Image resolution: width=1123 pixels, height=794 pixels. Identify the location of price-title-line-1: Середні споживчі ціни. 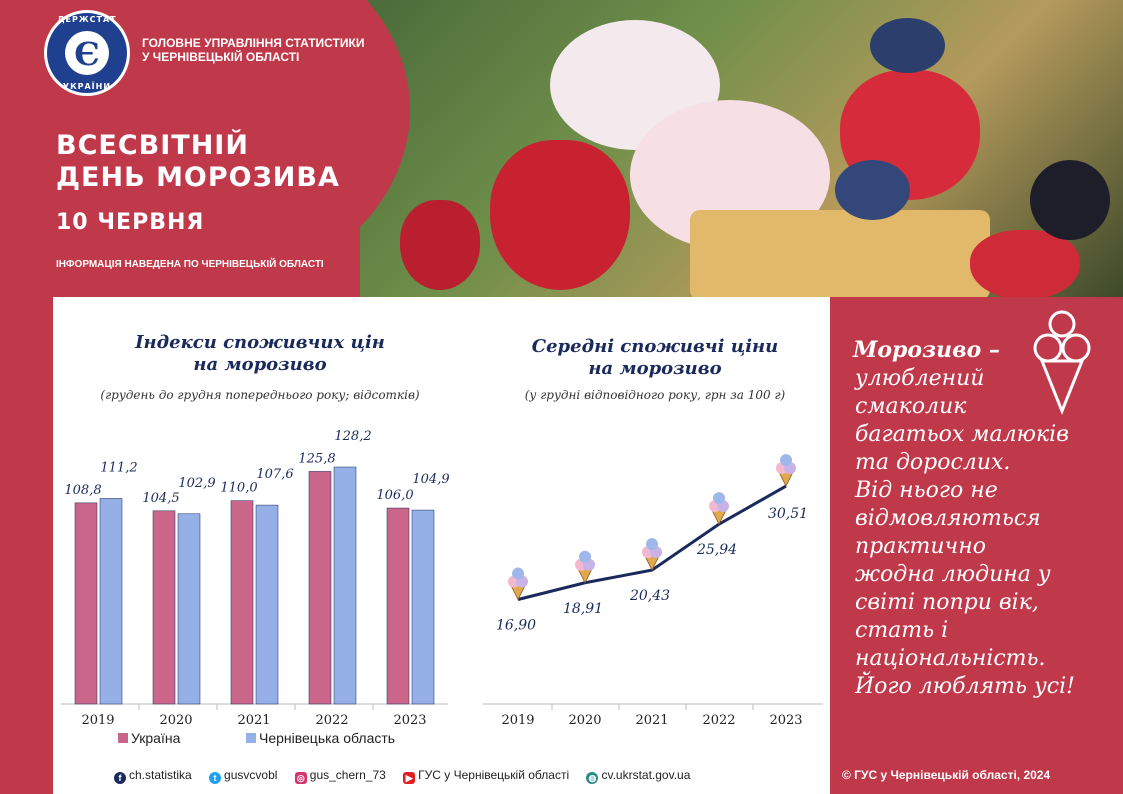
(655, 346).